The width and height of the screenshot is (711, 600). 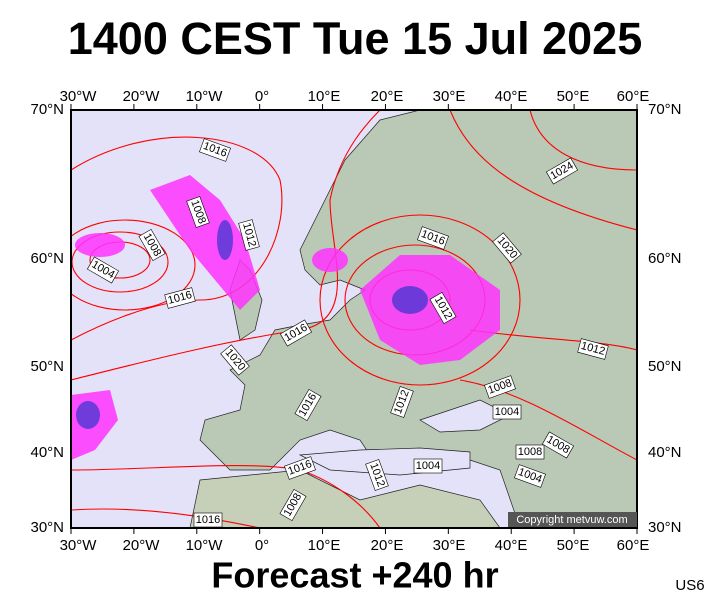 What do you see at coordinates (449, 545) in the screenshot?
I see `lon-label-bottom: 30°E` at bounding box center [449, 545].